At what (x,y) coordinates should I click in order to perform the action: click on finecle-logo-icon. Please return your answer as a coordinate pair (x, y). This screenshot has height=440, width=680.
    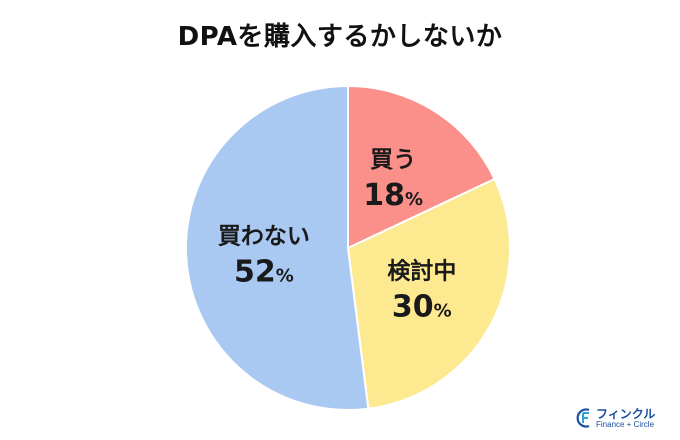
    Looking at the image, I should click on (583, 418).